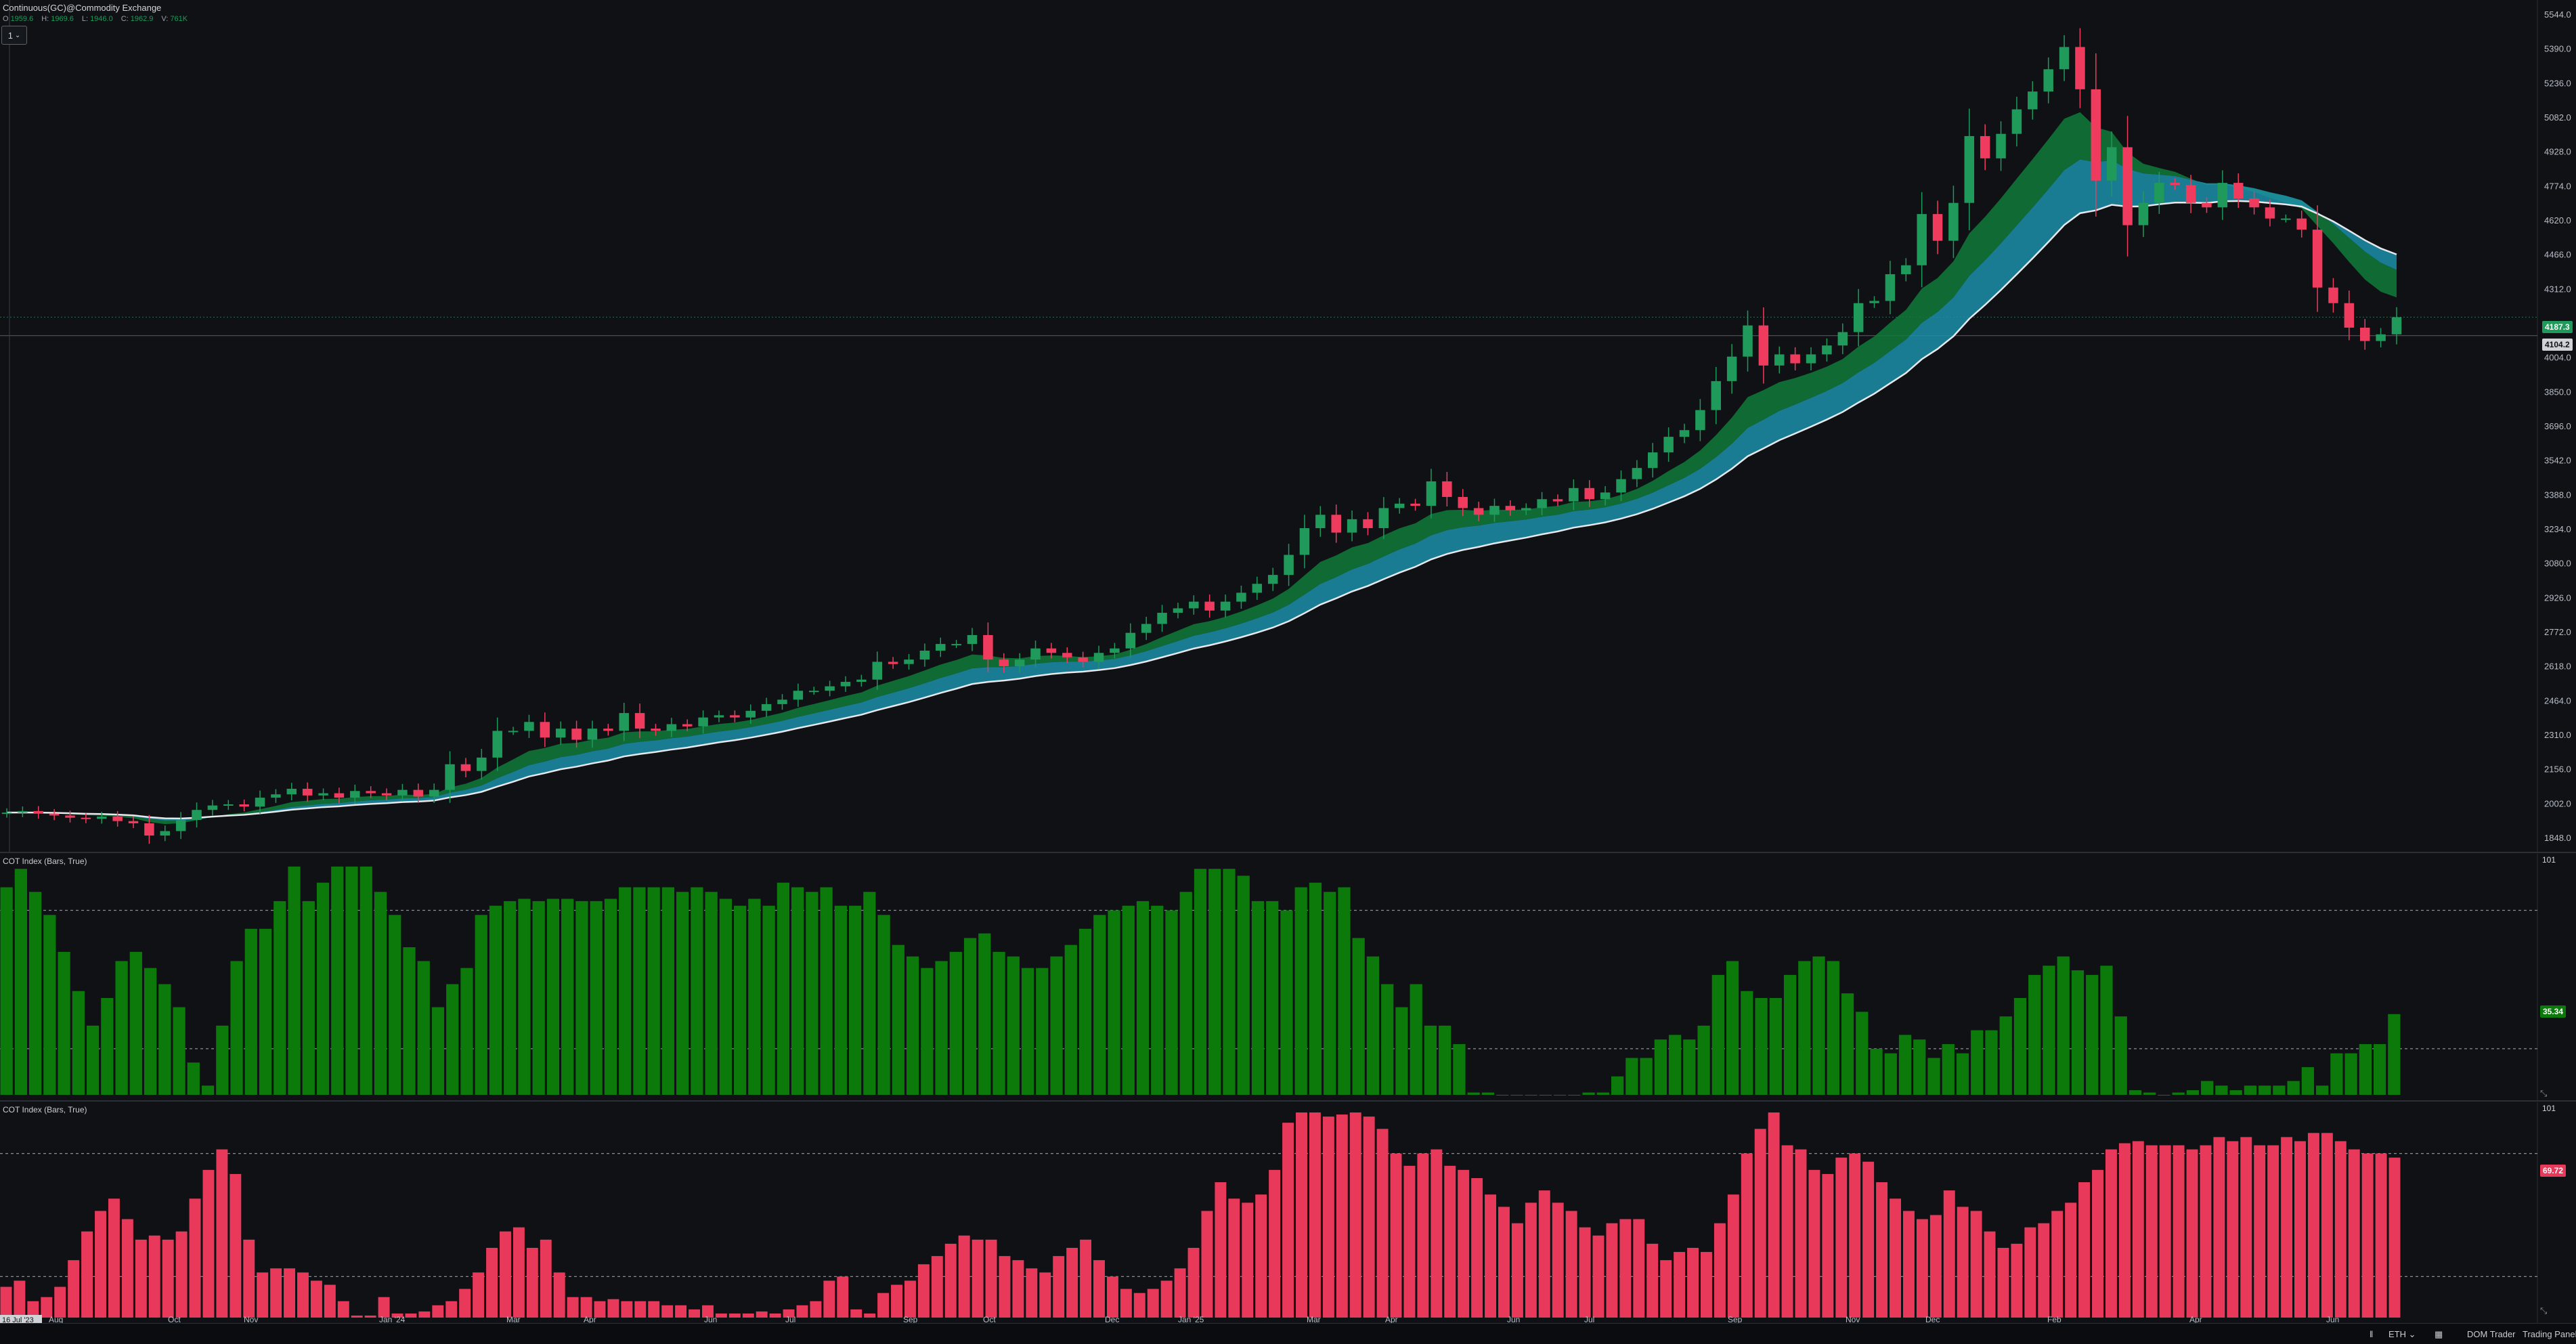 This screenshot has height=1344, width=2576. What do you see at coordinates (2491, 1334) in the screenshot?
I see `dom-trader-button: DOM Trader` at bounding box center [2491, 1334].